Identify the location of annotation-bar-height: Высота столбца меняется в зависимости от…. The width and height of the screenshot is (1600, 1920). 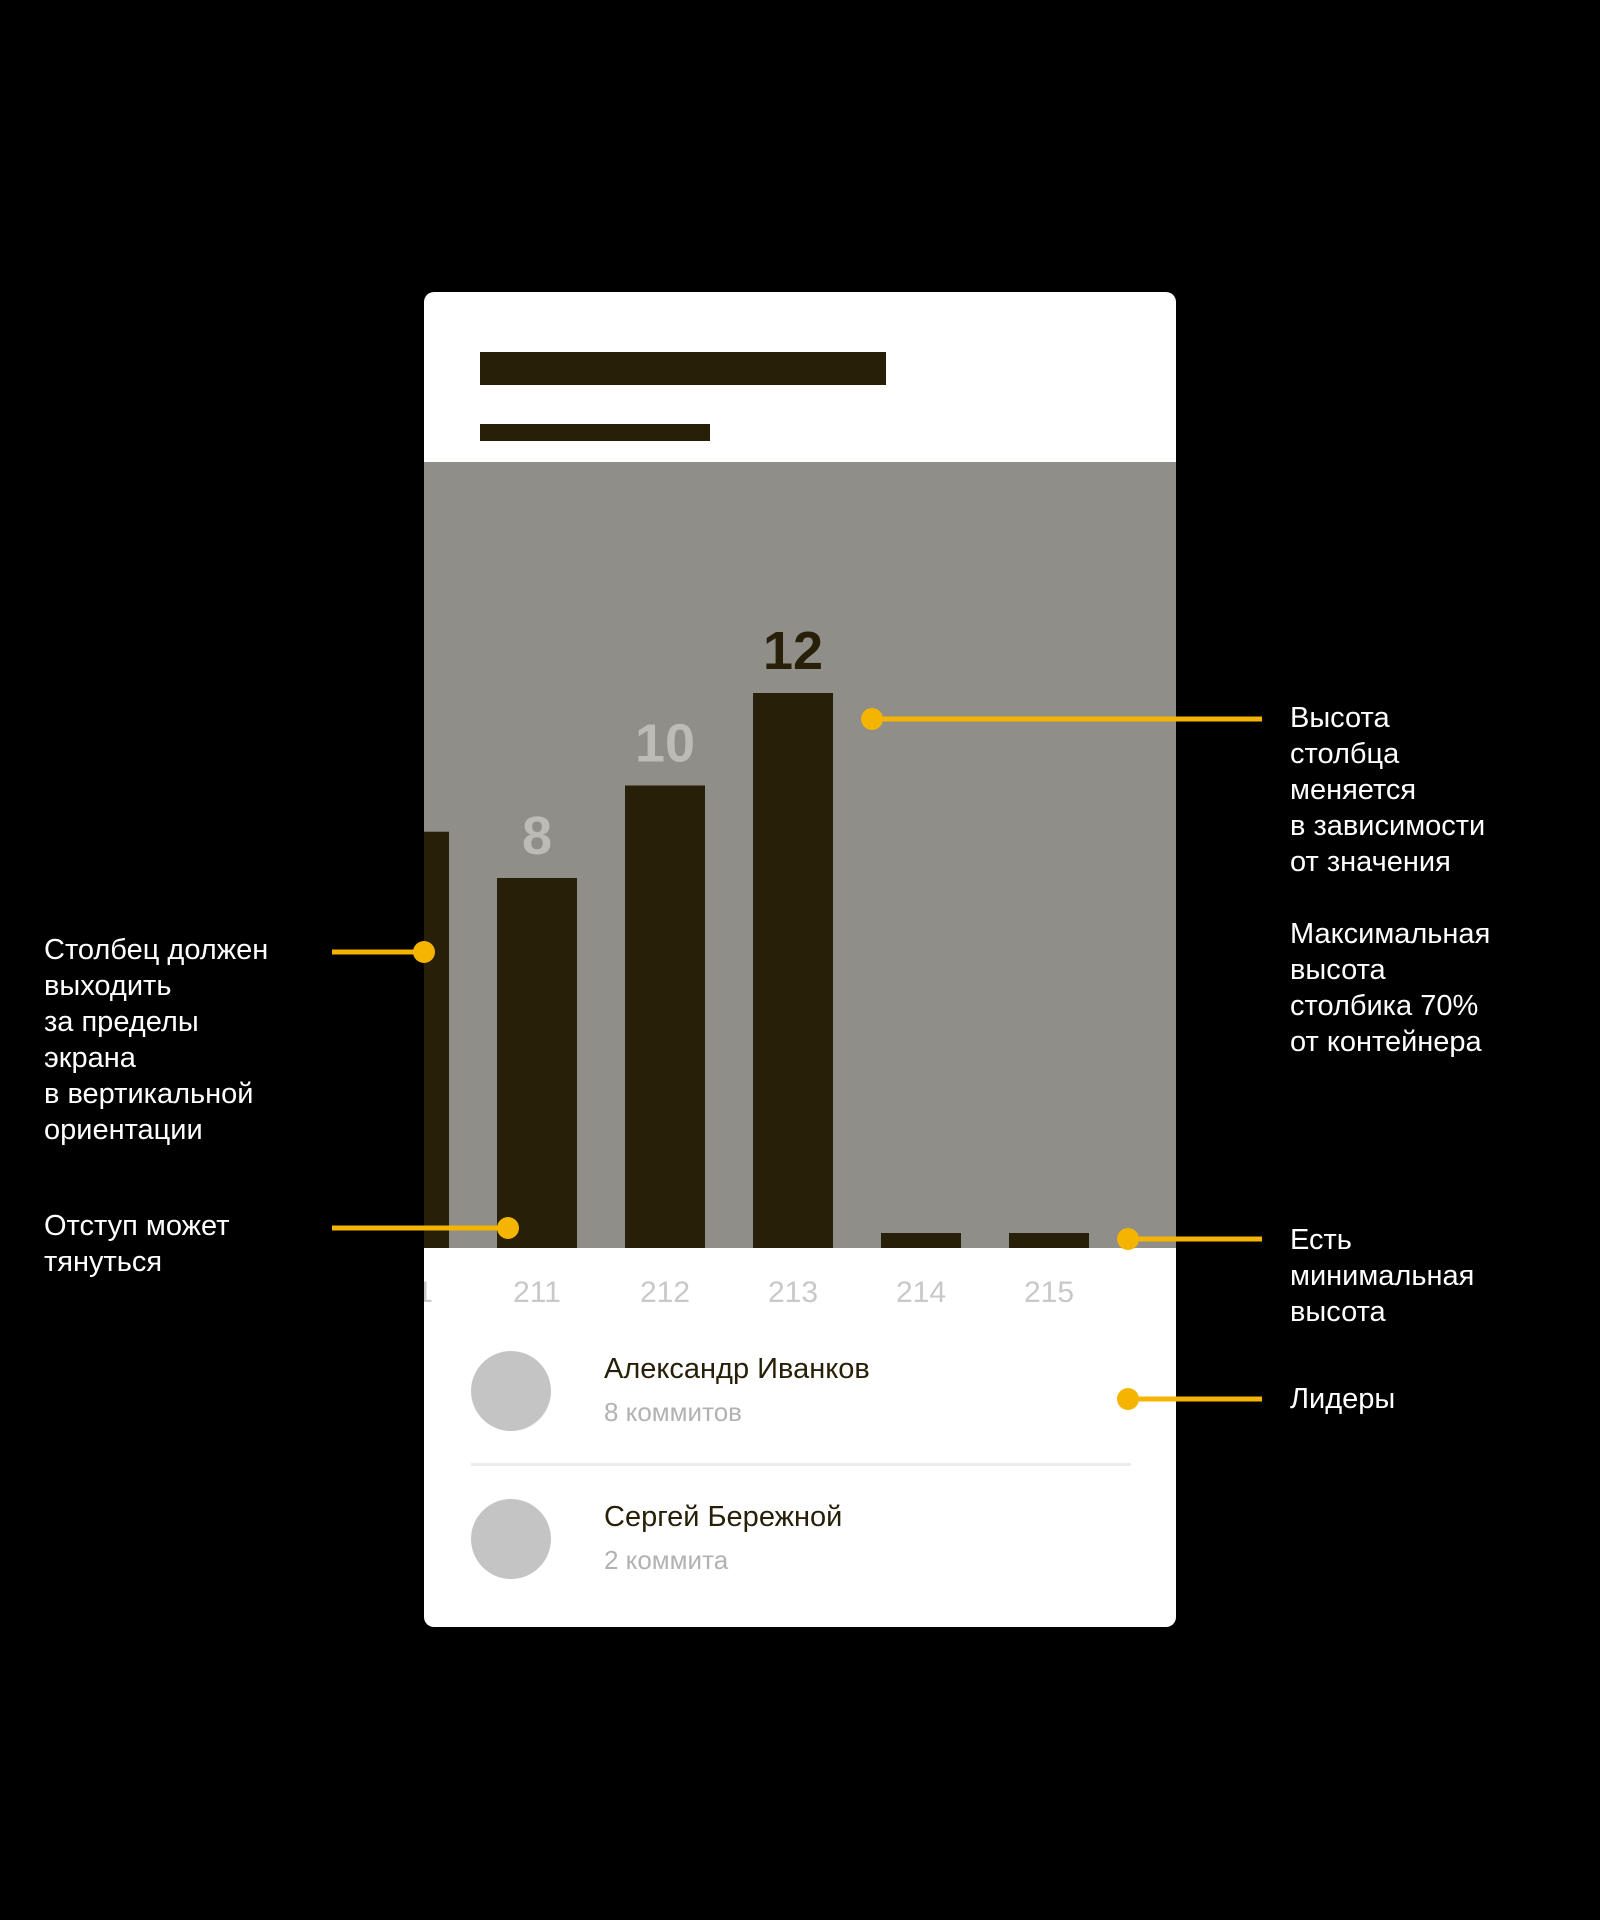
(1388, 790).